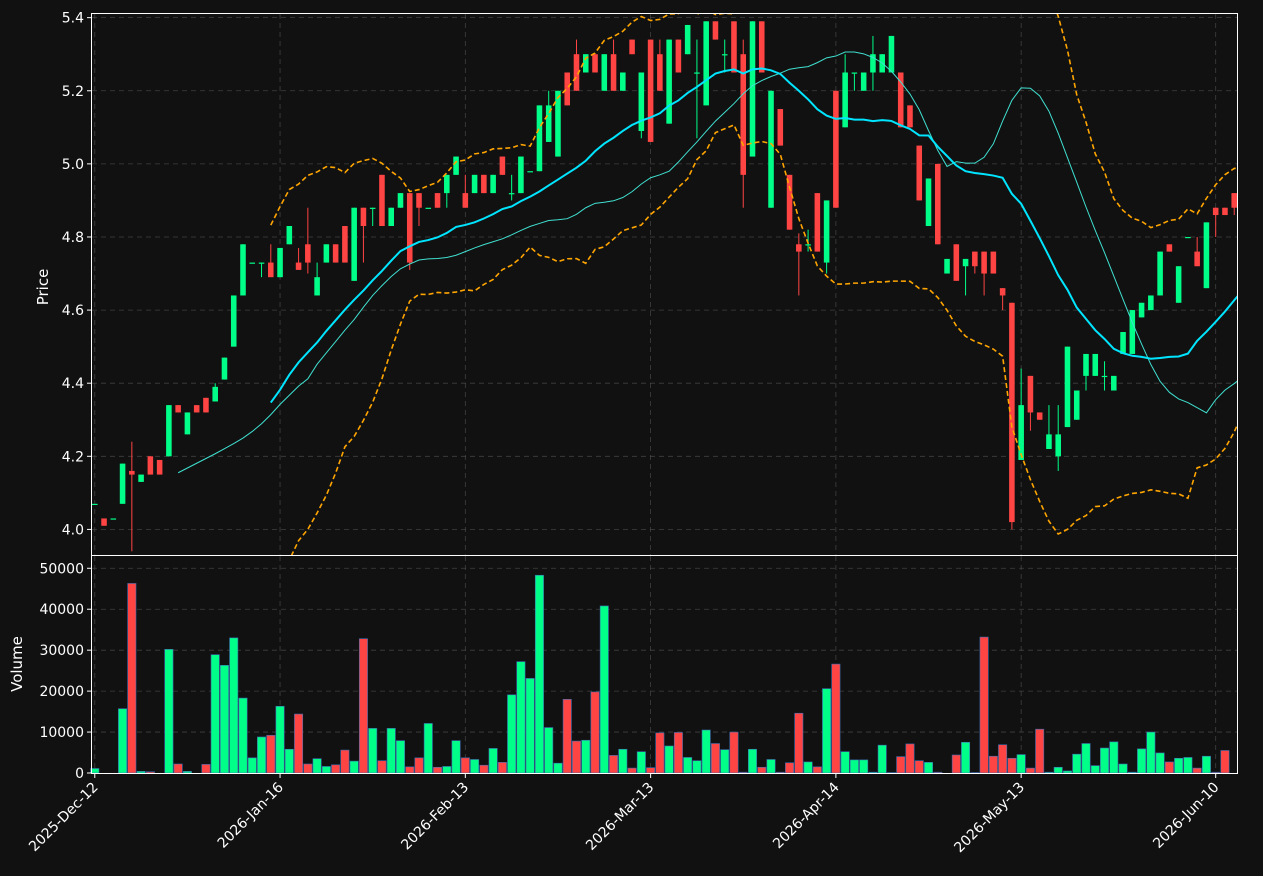 The width and height of the screenshot is (1263, 876). What do you see at coordinates (79, 774) in the screenshot?
I see `volume-tick-label: 0` at bounding box center [79, 774].